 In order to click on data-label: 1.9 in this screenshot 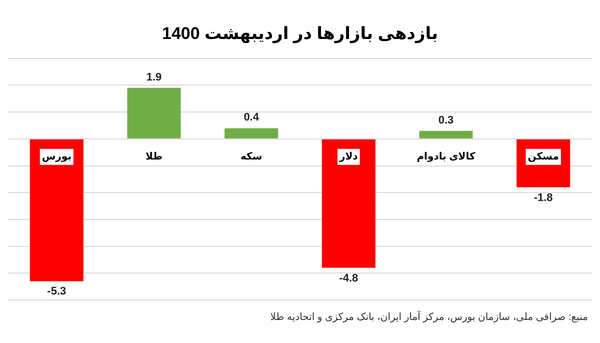, I will do `click(154, 77)`.